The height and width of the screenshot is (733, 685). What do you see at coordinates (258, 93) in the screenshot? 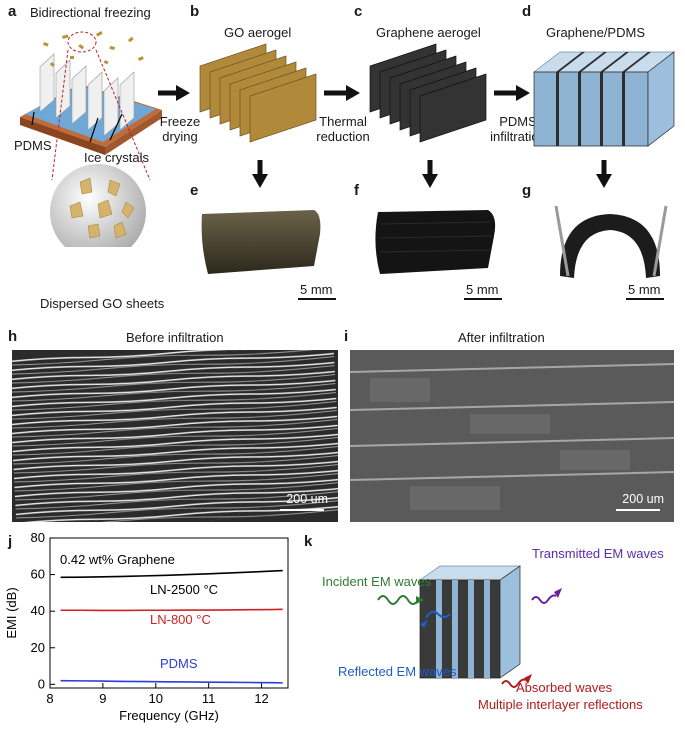
I see `go-aerogel-schematic` at bounding box center [258, 93].